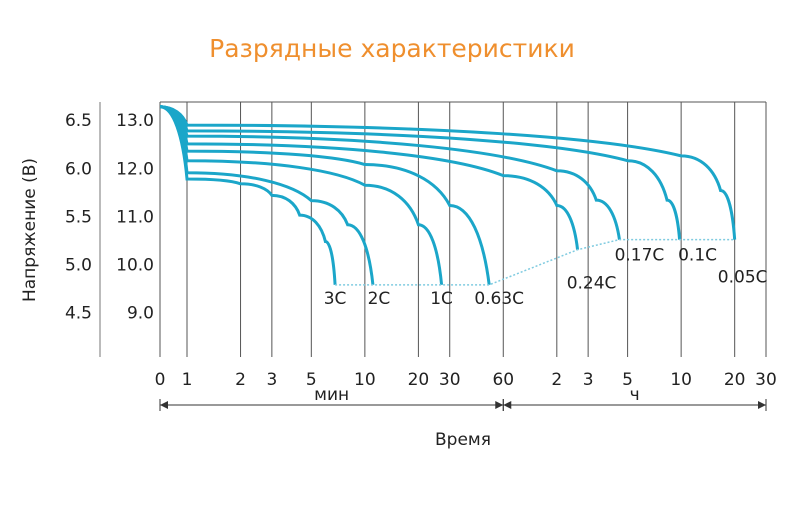 This screenshot has height=509, width=800. I want to click on legend-label: 3C, so click(335, 299).